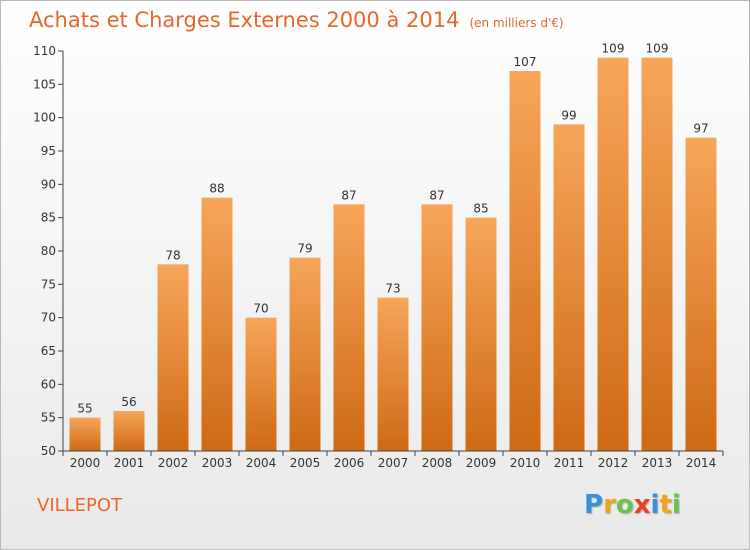  Describe the element at coordinates (172, 255) in the screenshot. I see `bar-value-label: 78` at that location.